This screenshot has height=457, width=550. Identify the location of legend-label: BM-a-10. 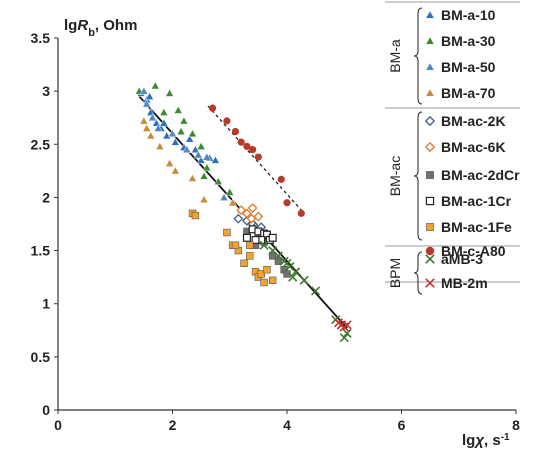
(468, 15).